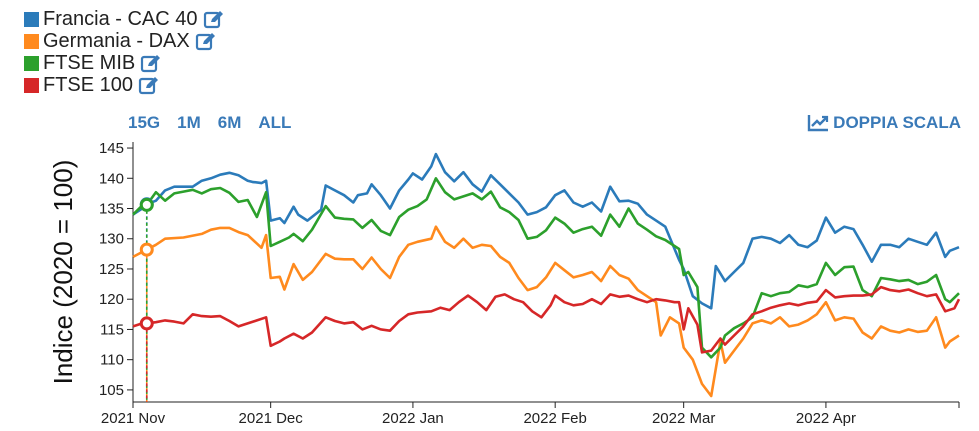  I want to click on dual-scale-button: DOPPIA SCALA, so click(884, 123).